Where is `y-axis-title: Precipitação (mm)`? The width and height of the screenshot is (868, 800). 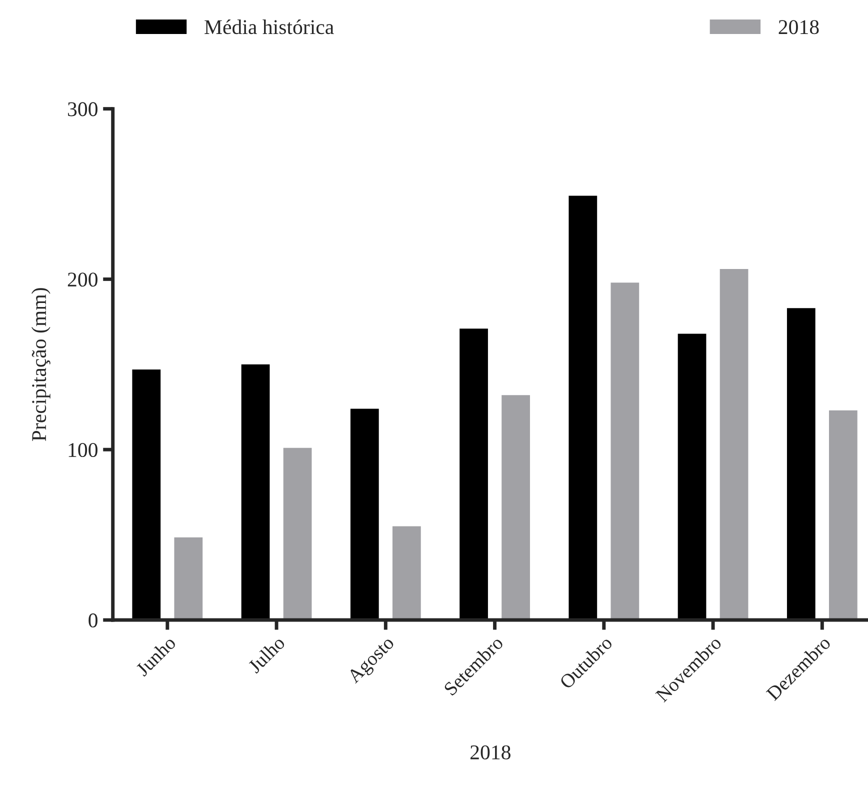
y-axis-title: Precipitação (mm) is located at coordinates (40, 365).